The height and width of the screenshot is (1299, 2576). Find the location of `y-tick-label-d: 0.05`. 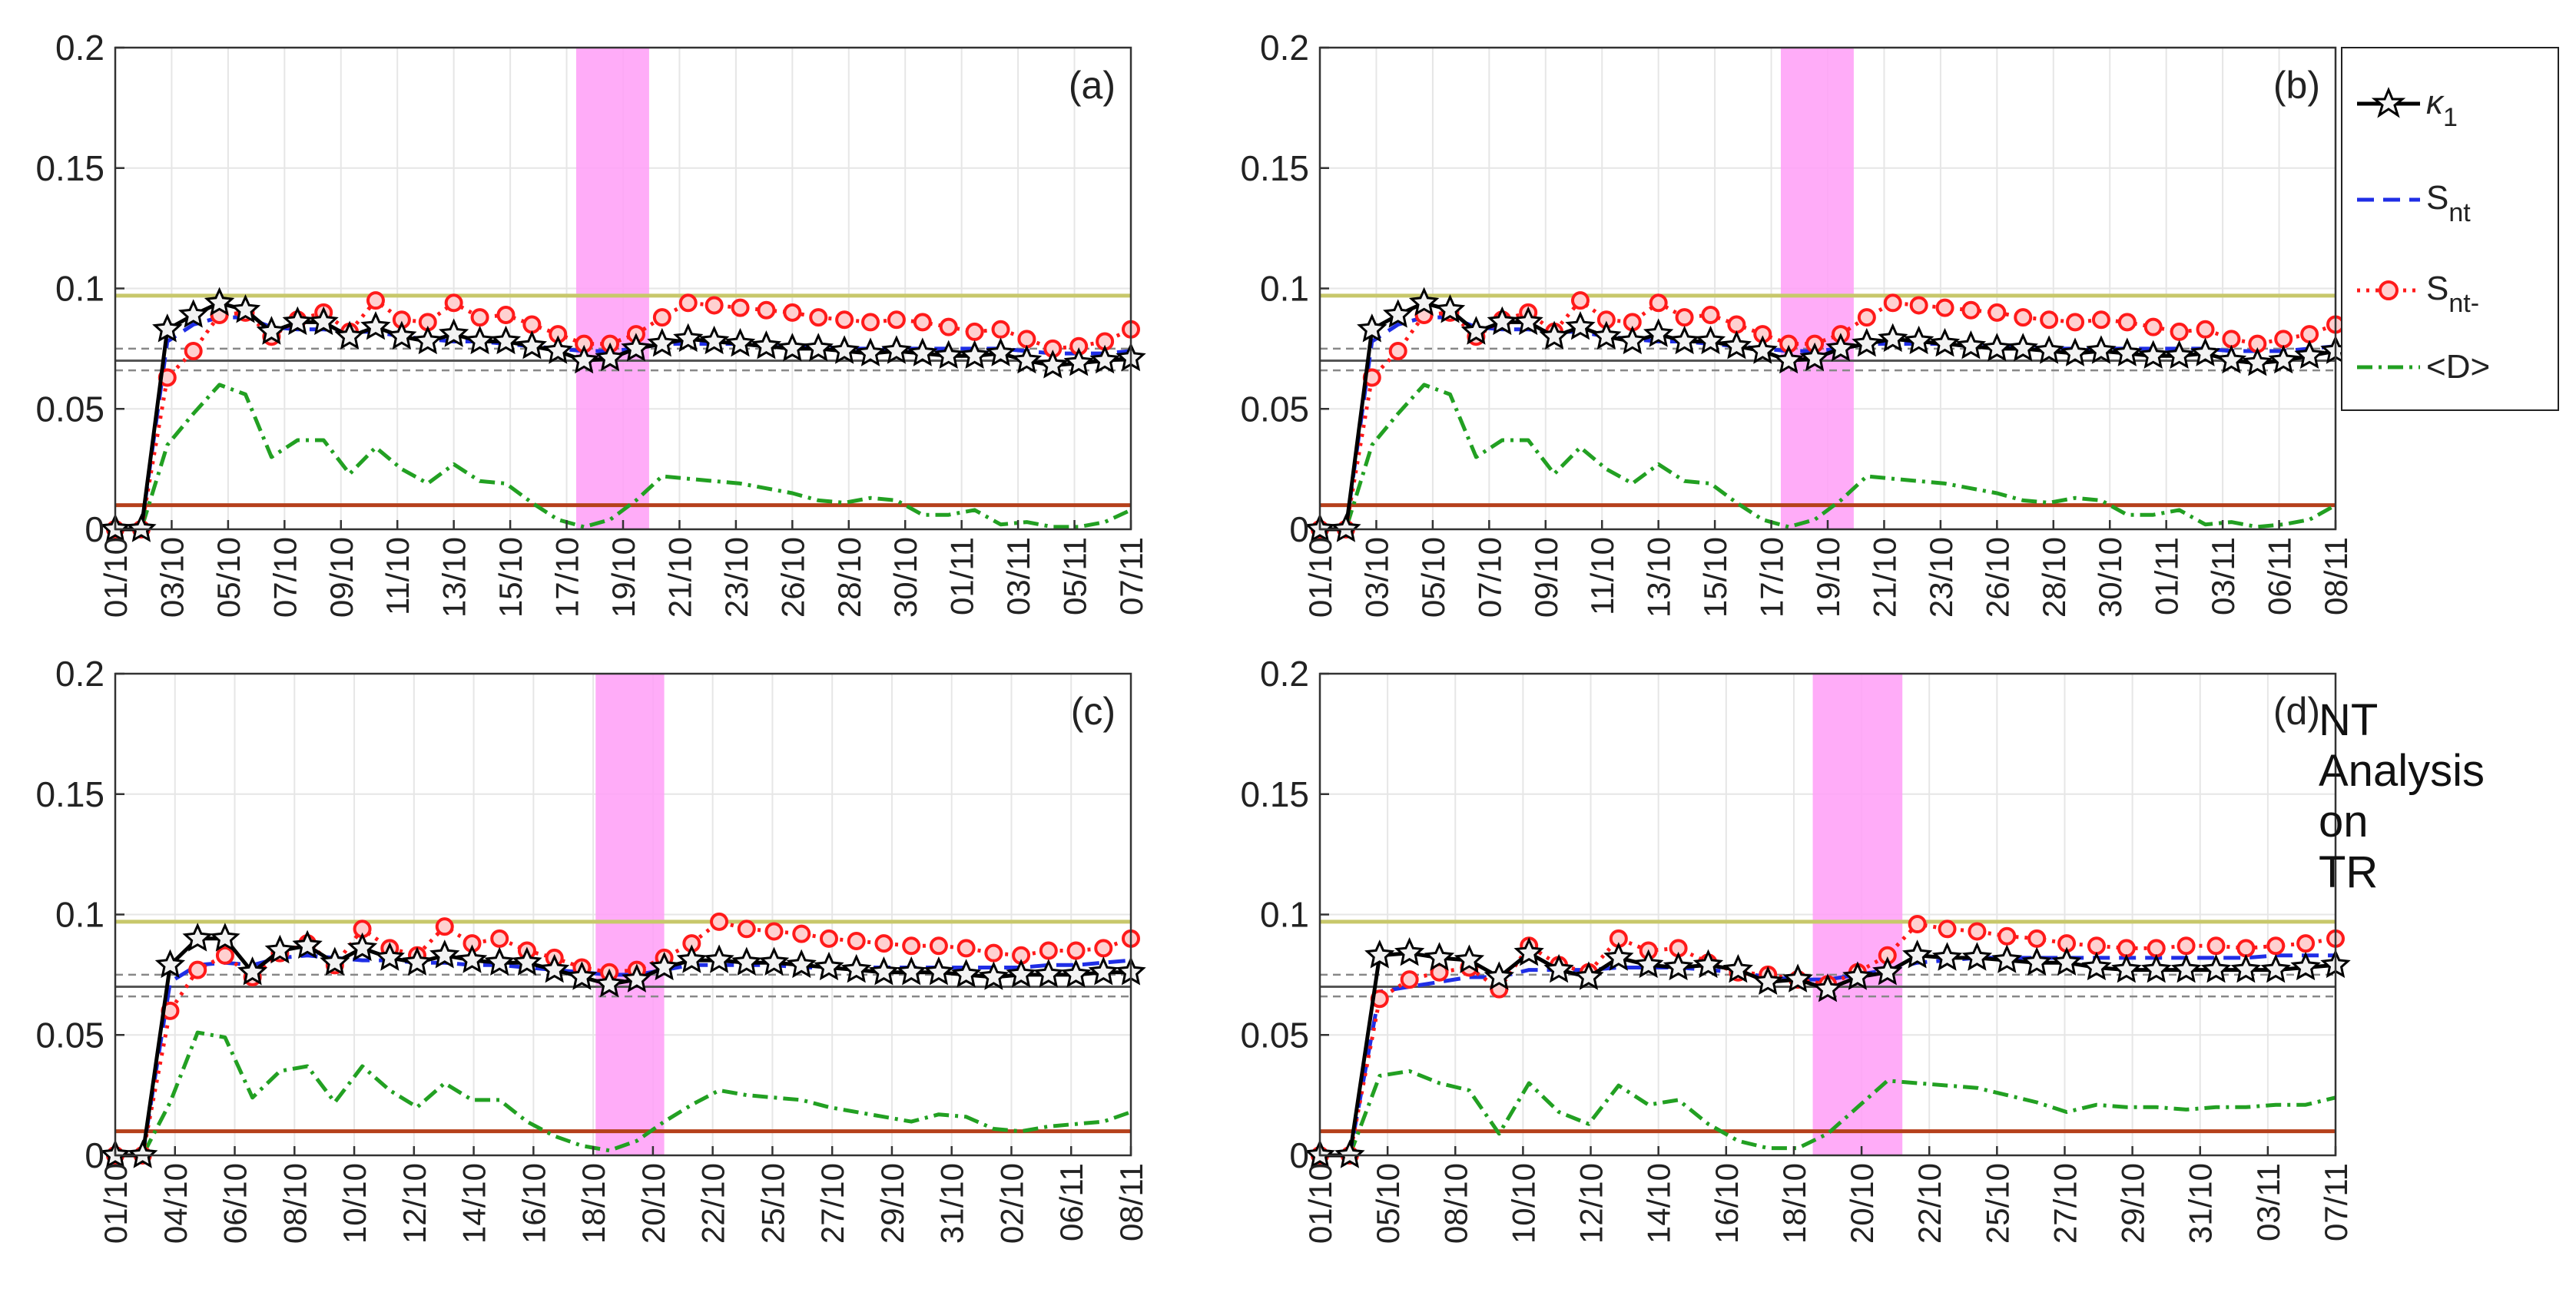

y-tick-label-d: 0.05 is located at coordinates (1274, 1035).